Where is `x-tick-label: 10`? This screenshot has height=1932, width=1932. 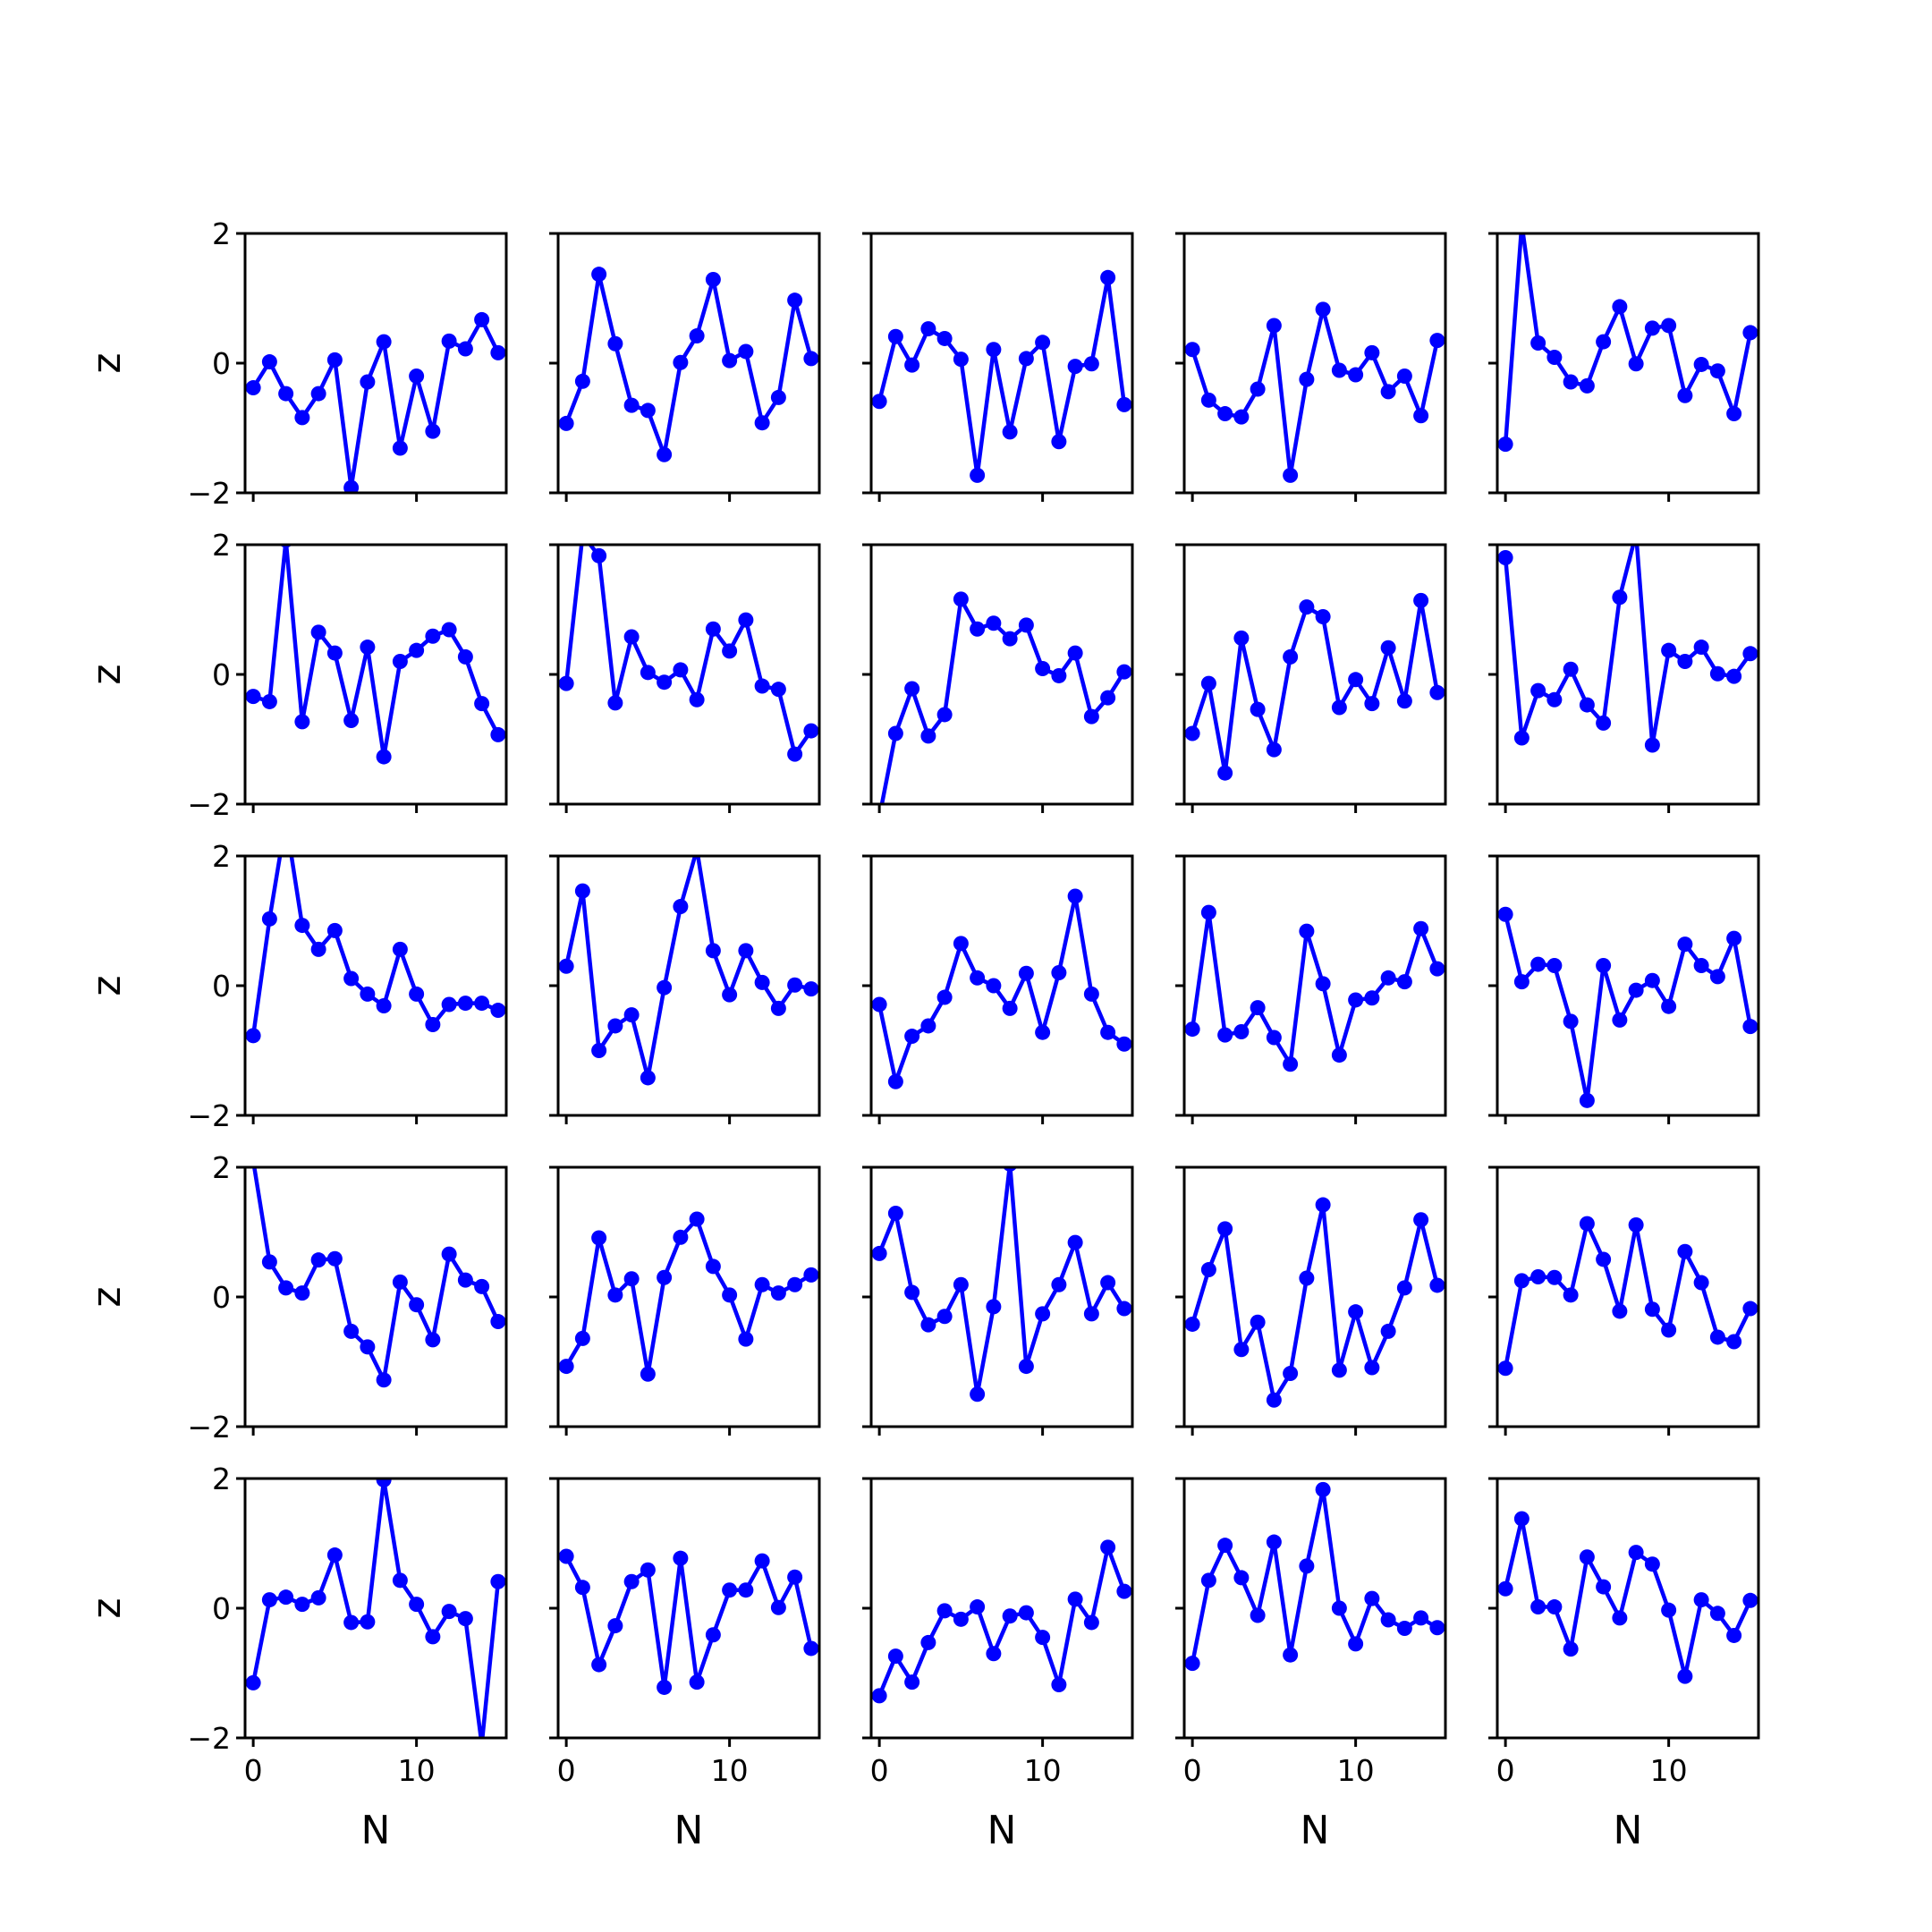
x-tick-label: 10 is located at coordinates (1356, 1770).